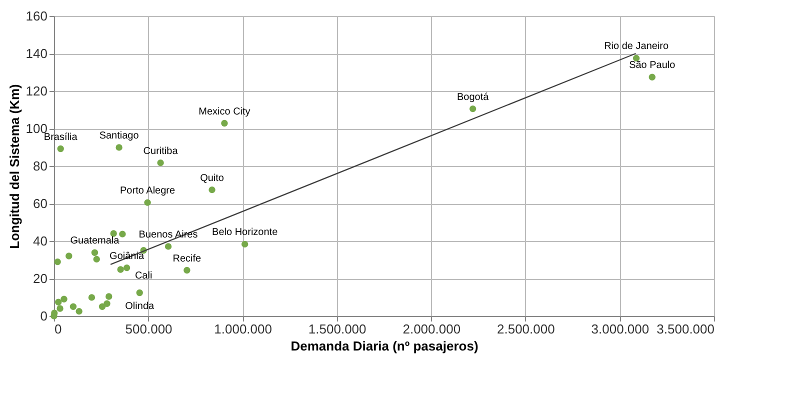 The image size is (791, 413). What do you see at coordinates (148, 191) in the screenshot?
I see `annotation: Porto Alegre` at bounding box center [148, 191].